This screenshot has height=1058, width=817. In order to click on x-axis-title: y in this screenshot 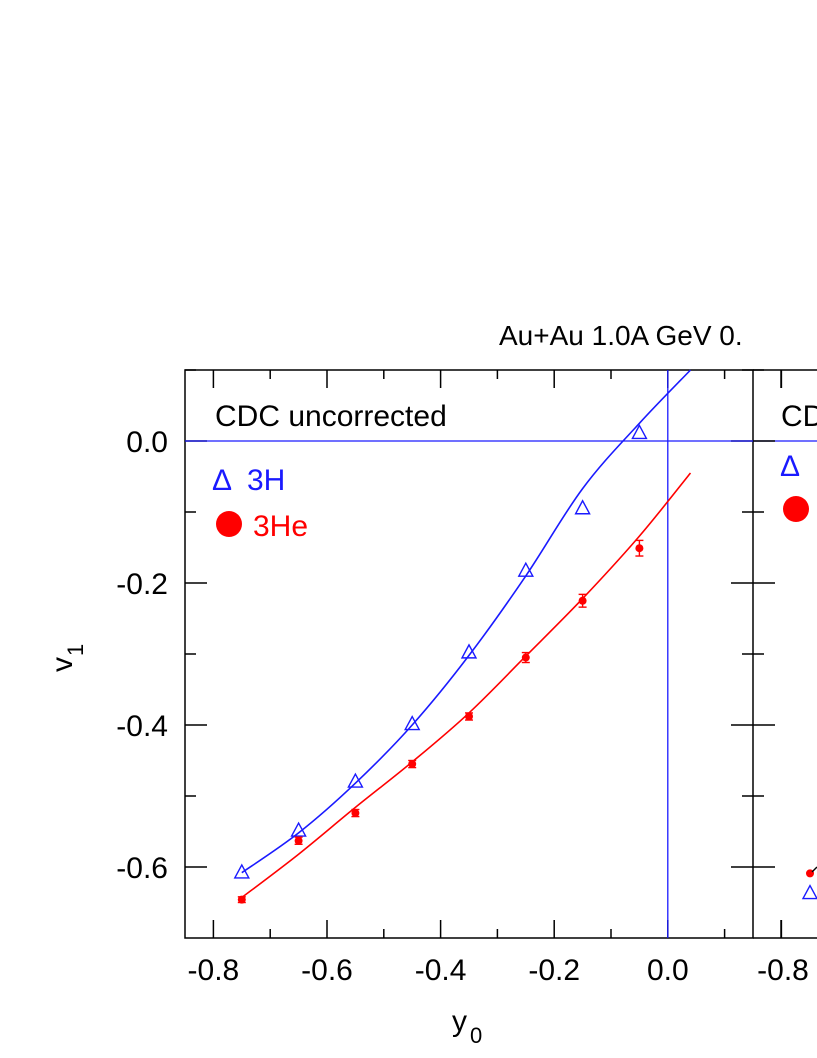, I will do `click(459, 1021)`.